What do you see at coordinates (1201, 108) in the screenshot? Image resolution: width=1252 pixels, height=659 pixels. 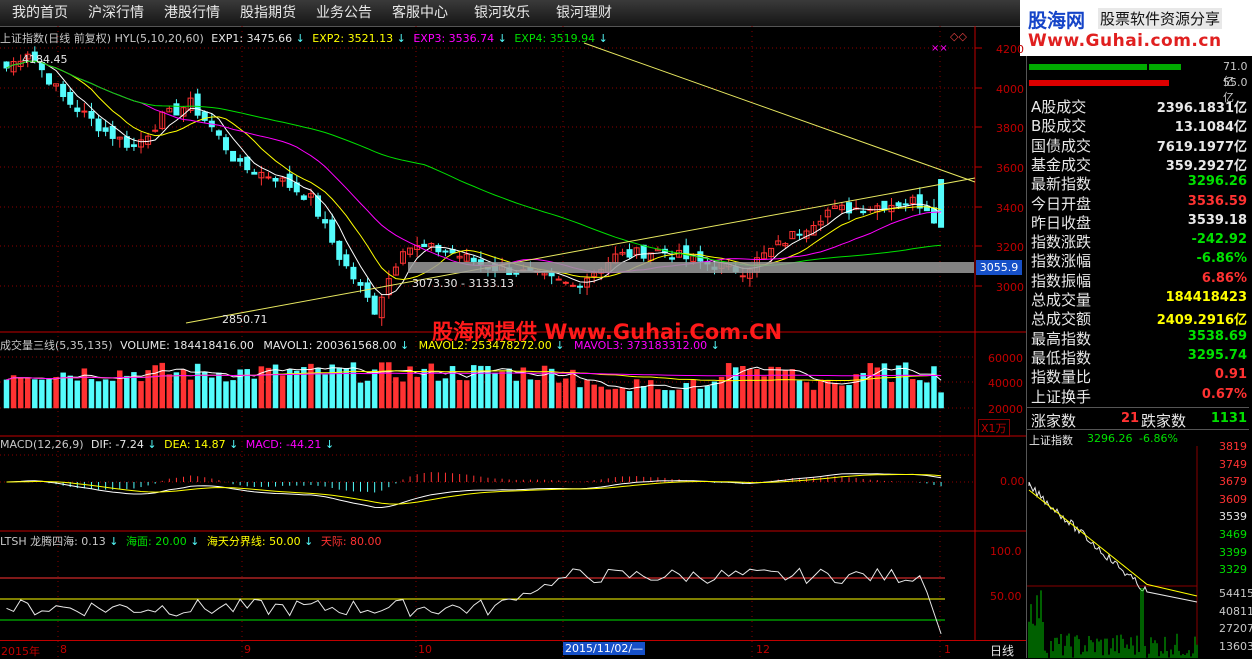 I see `sidebar-row-value: 2396.1831亿` at bounding box center [1201, 108].